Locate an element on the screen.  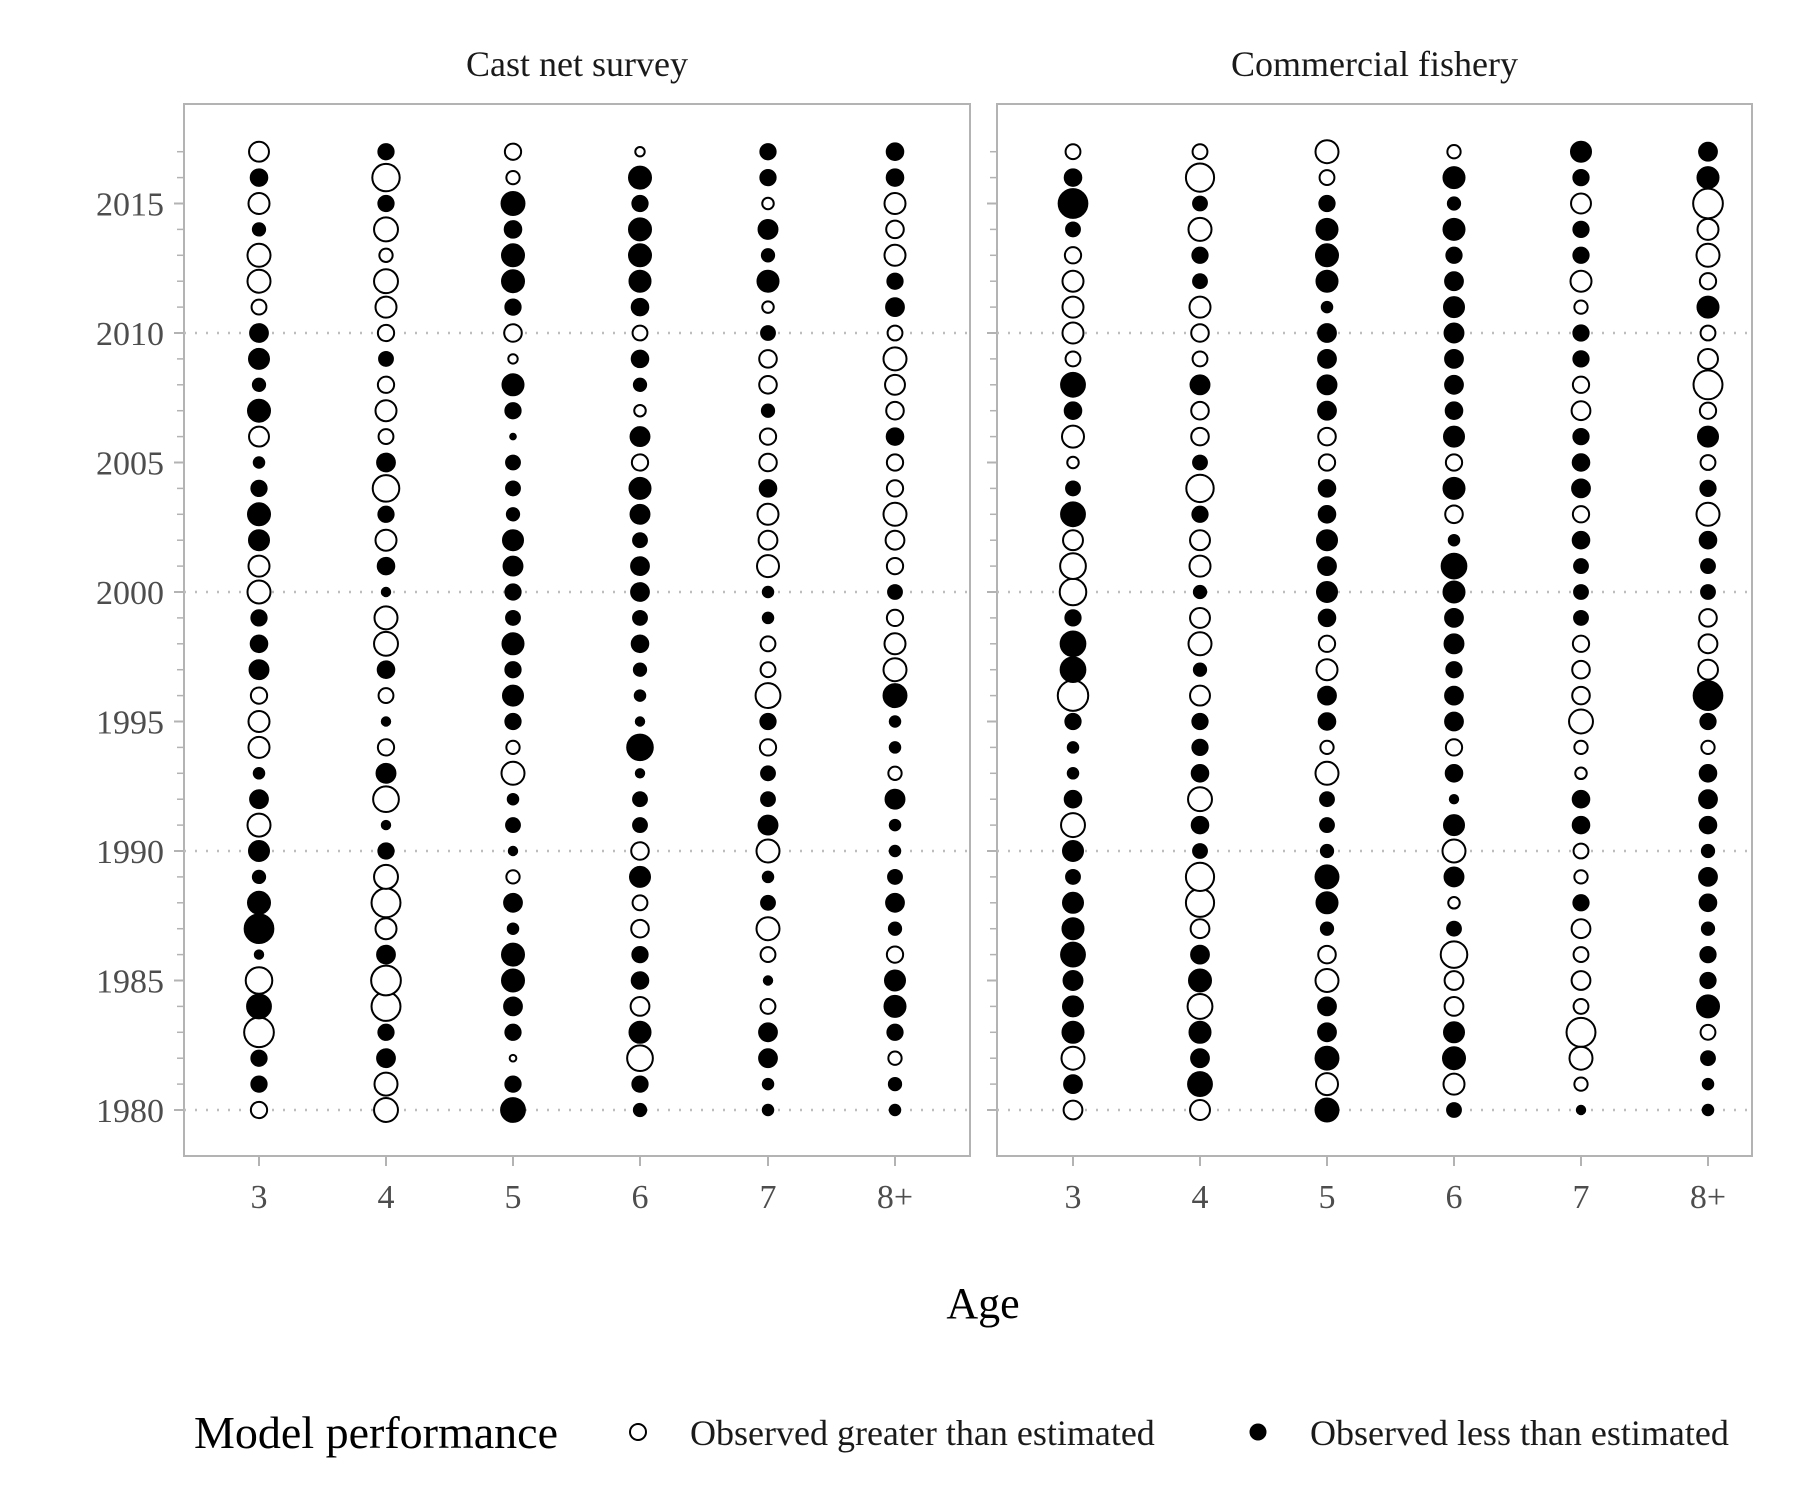
legend-label-open: Observed greater than estimated is located at coordinates (922, 1433).